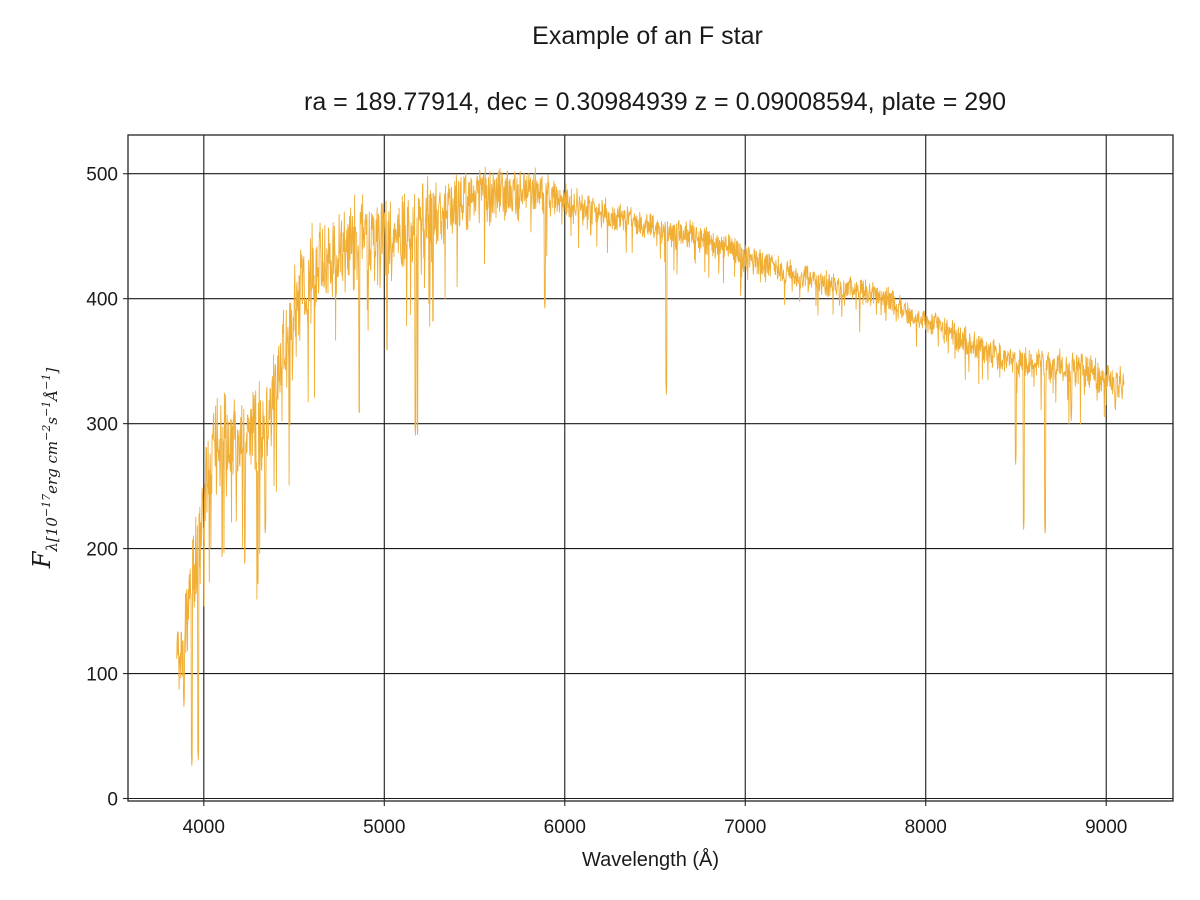 The image size is (1200, 900). What do you see at coordinates (647, 36) in the screenshot?
I see `figure-suptitle: Example of an F star` at bounding box center [647, 36].